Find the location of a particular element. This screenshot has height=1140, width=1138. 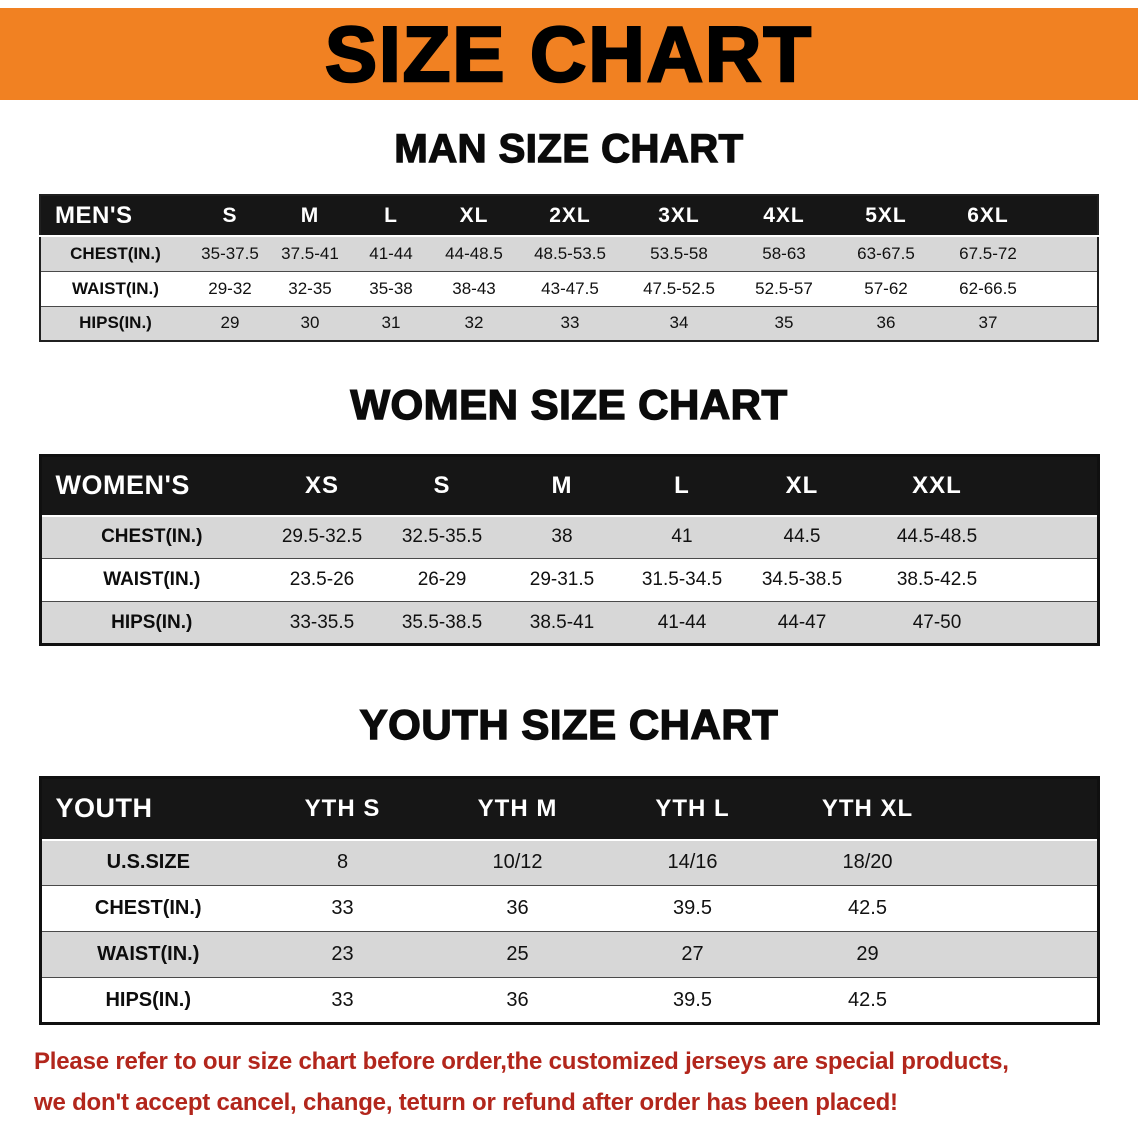

size-value: 38.5-41 is located at coordinates (562, 622).